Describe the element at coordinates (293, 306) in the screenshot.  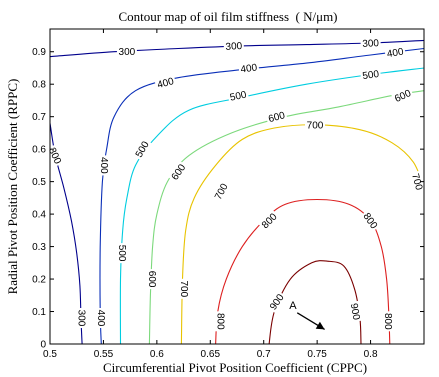
I see `annotation-label: A` at that location.